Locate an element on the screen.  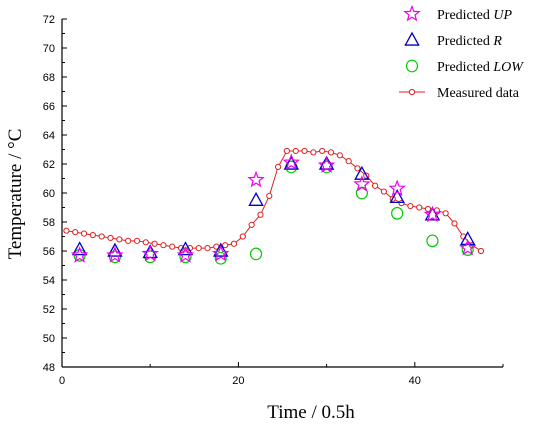
legend-label-up: Predicted UP is located at coordinates (474, 15).